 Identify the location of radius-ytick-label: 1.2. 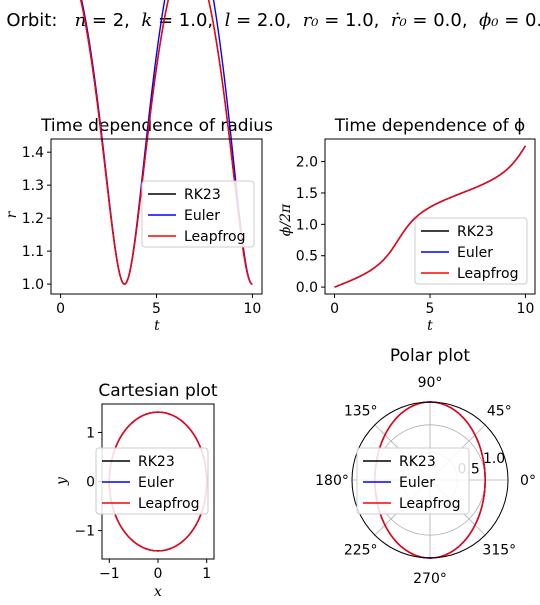
(33, 219).